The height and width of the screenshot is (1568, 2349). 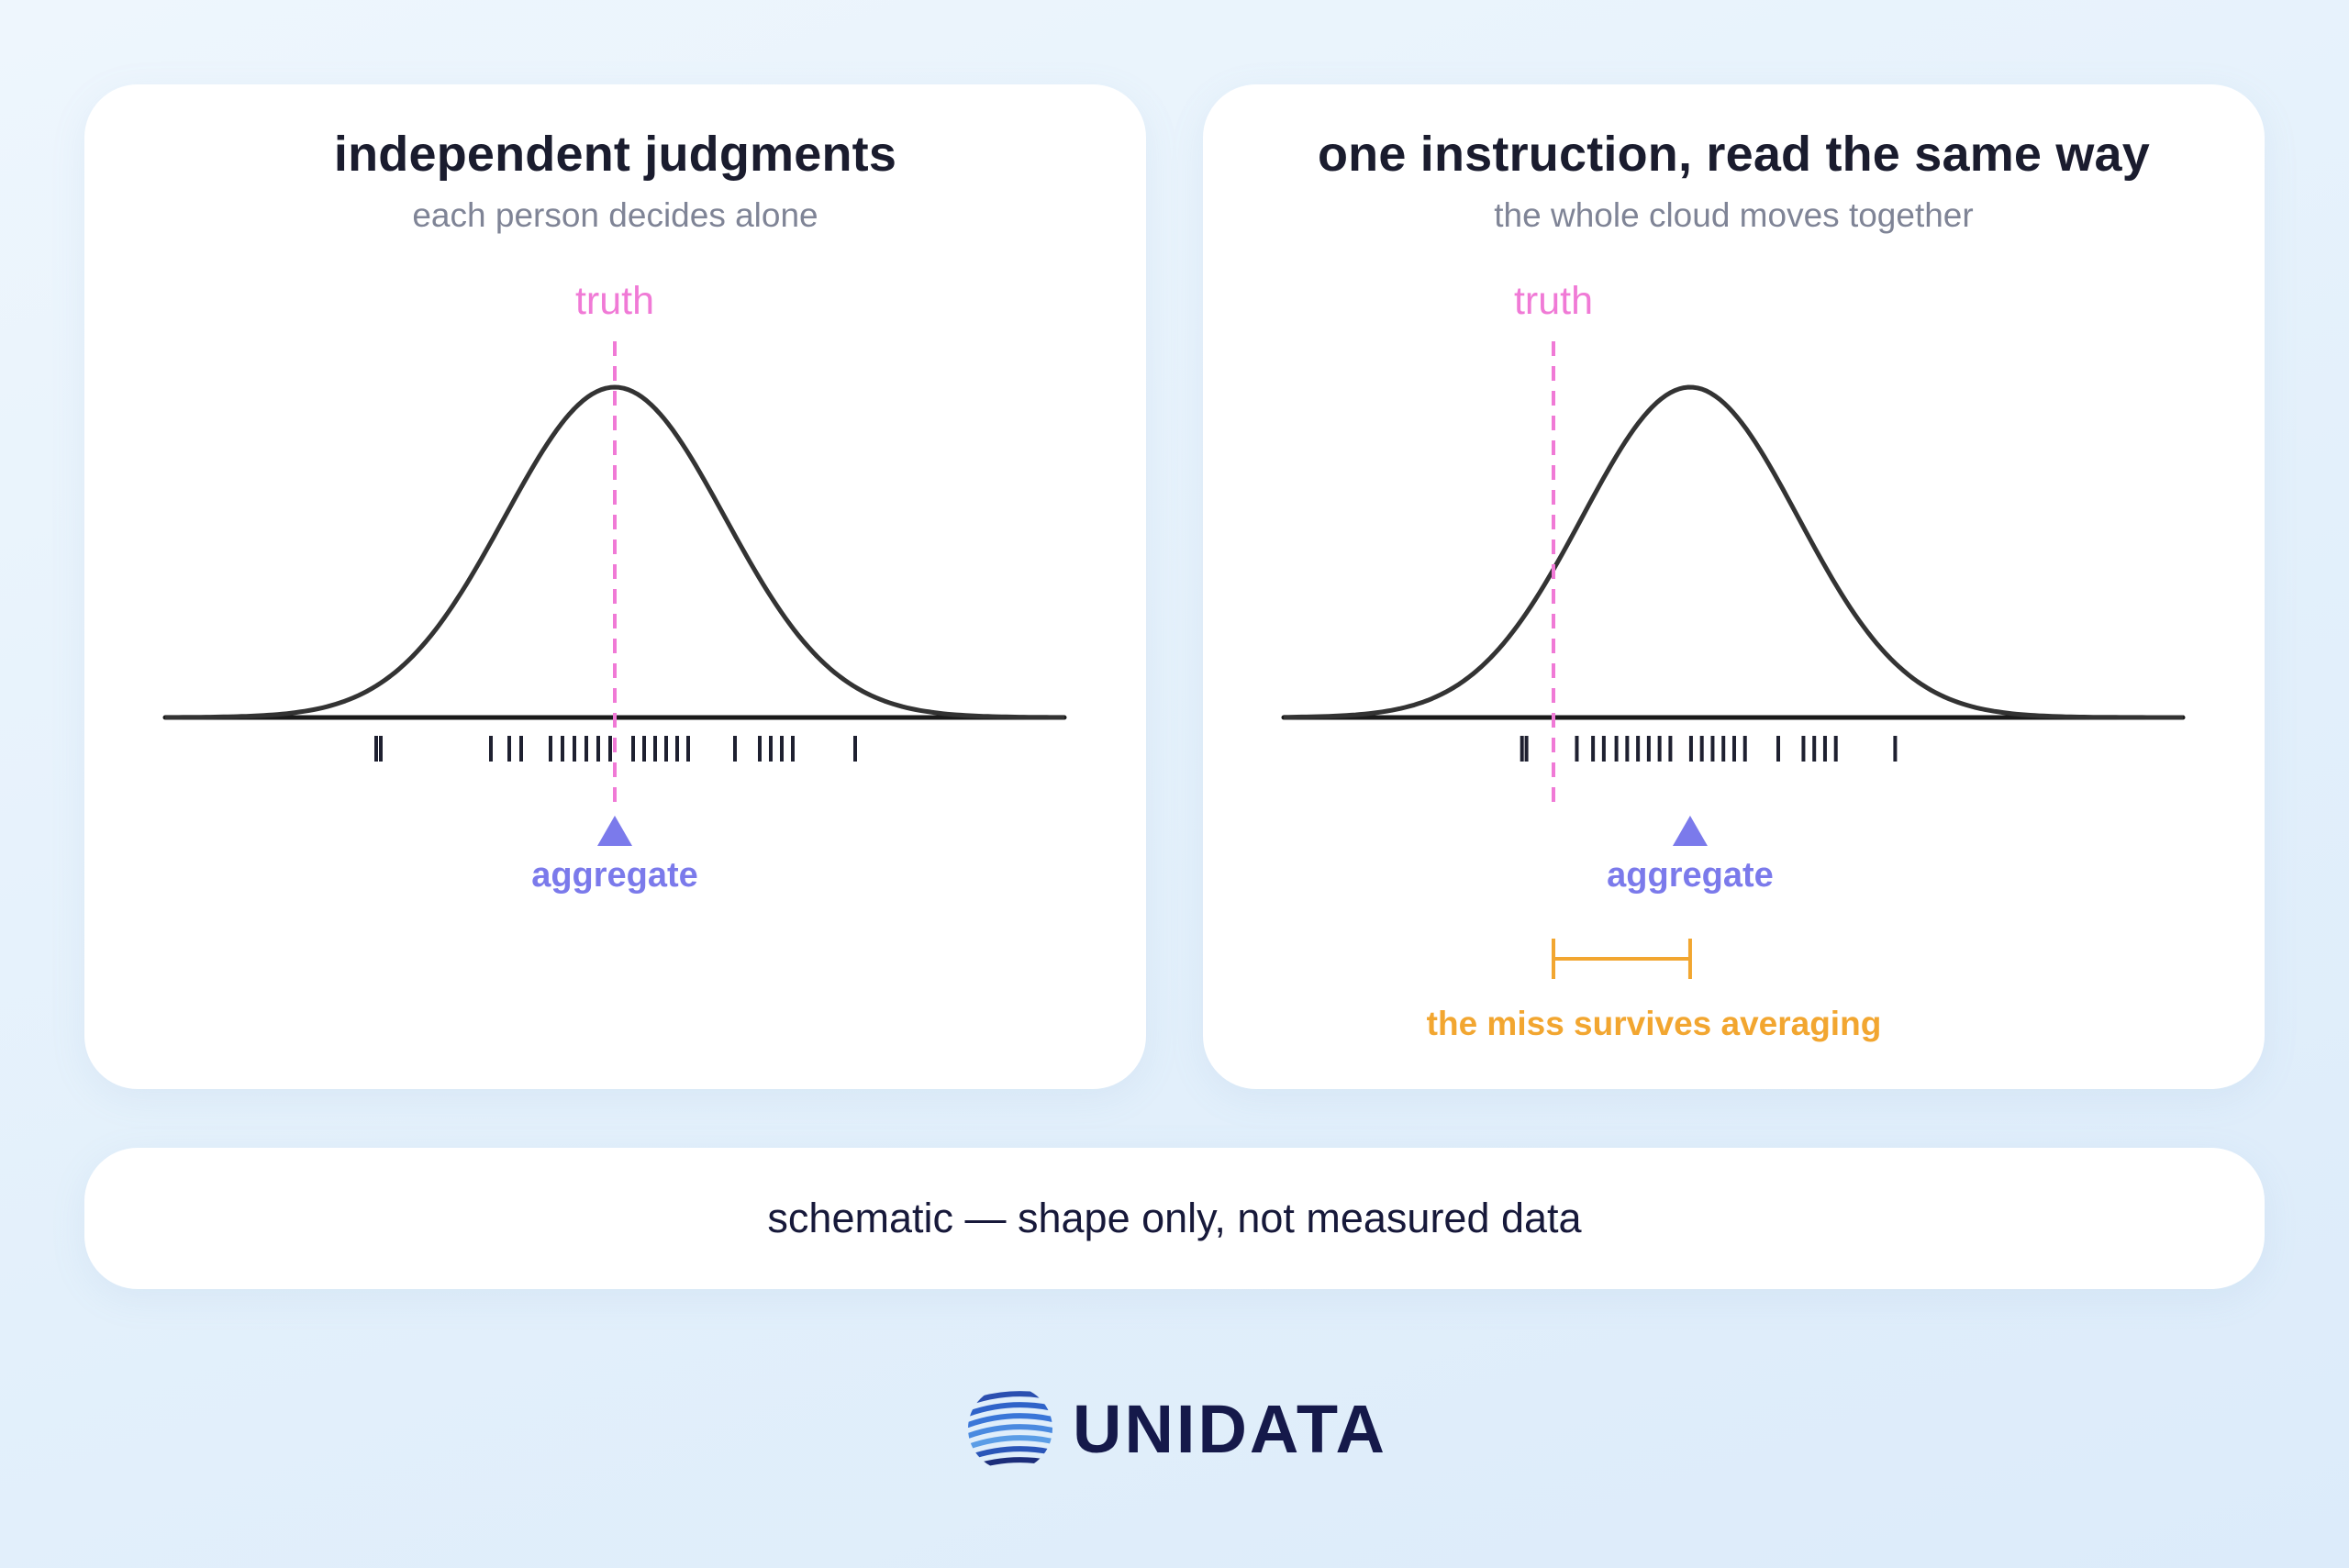 What do you see at coordinates (1230, 1429) in the screenshot?
I see `logo-text: UNIDATA` at bounding box center [1230, 1429].